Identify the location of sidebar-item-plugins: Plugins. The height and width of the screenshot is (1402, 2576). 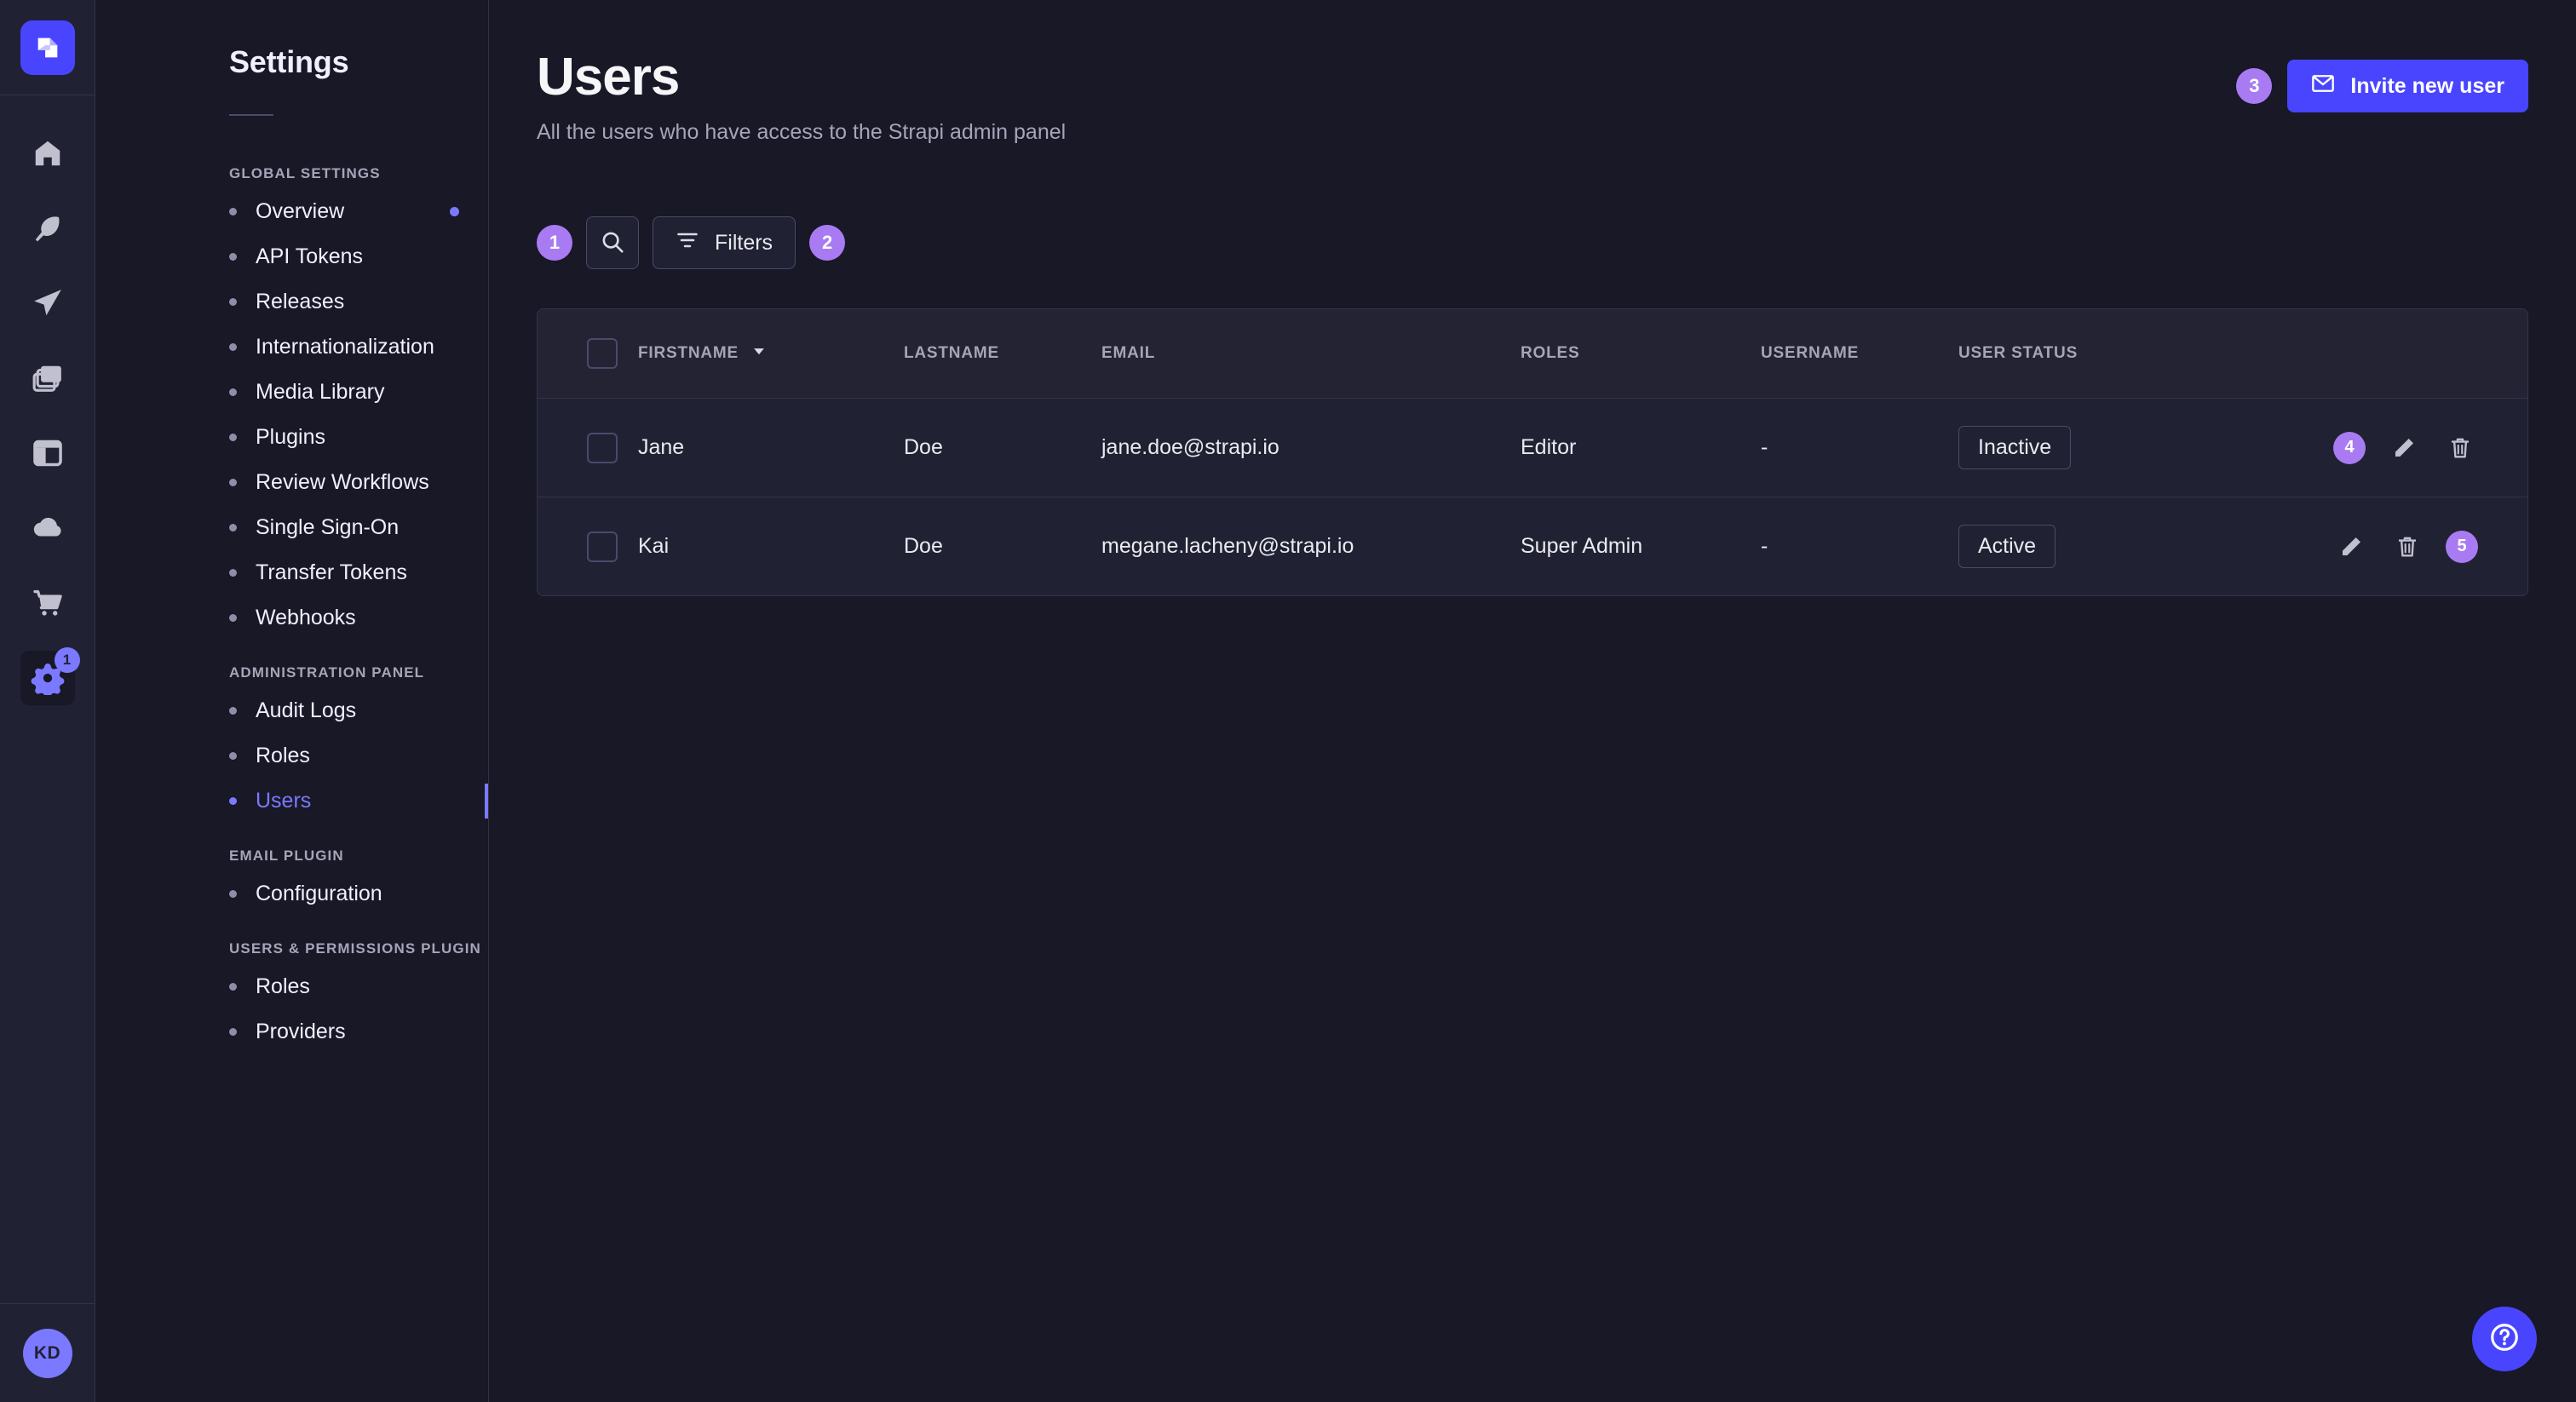
(291, 437).